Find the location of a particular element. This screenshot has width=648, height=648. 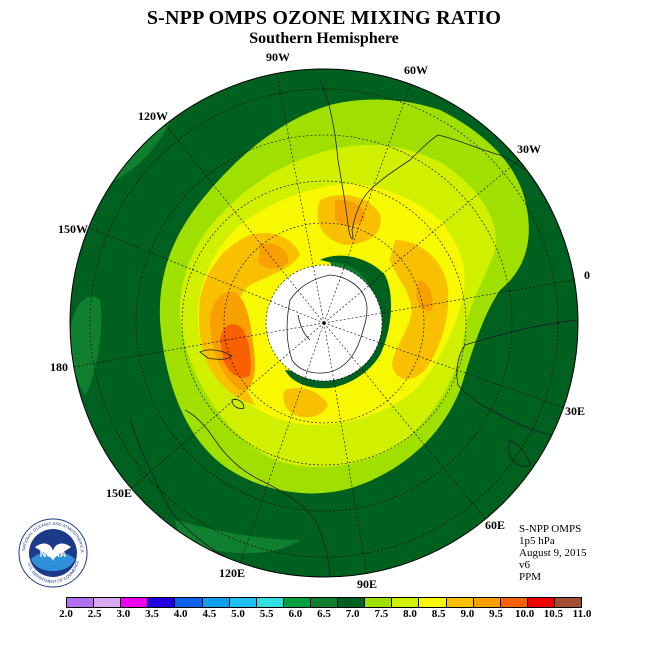

ozone-band-6.0-6.5 is located at coordinates (86, 345).